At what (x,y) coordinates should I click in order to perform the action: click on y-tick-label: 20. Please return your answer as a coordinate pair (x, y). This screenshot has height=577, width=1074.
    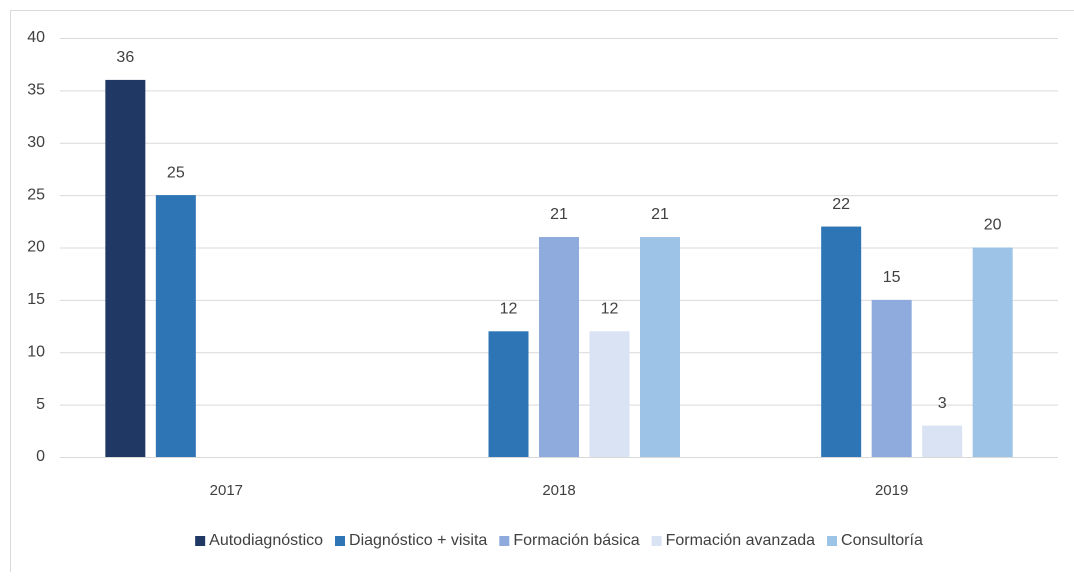
    Looking at the image, I should click on (36, 247).